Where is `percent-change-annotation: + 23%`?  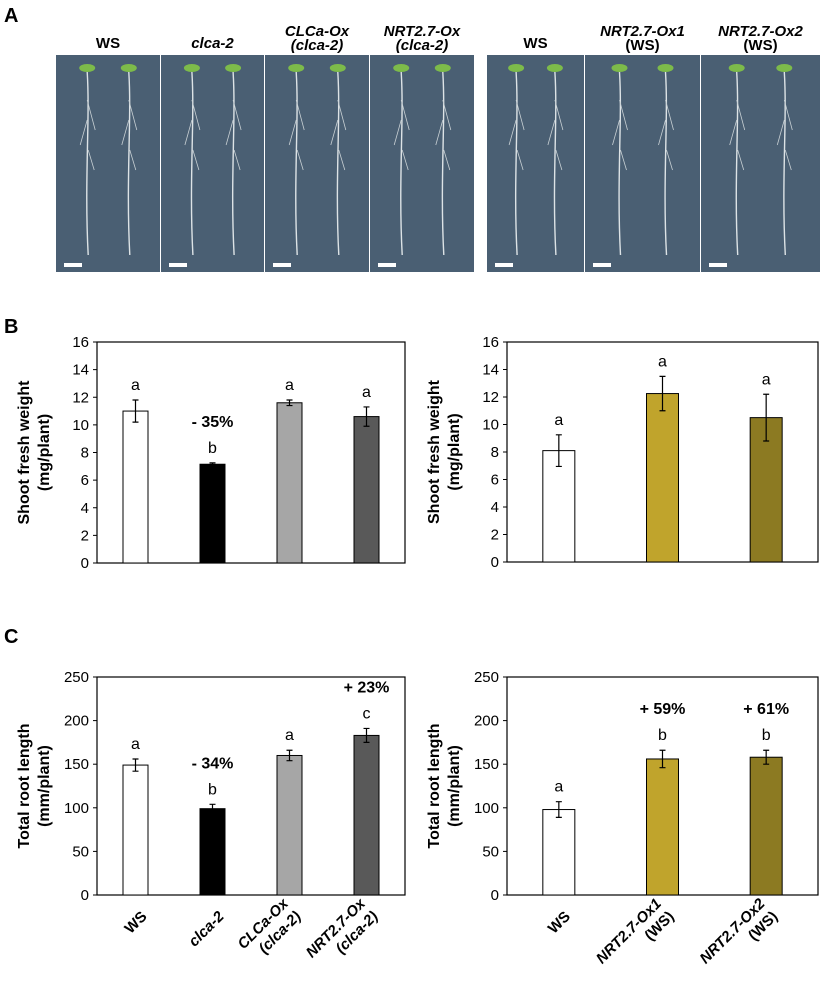
percent-change-annotation: + 23% is located at coordinates (367, 687).